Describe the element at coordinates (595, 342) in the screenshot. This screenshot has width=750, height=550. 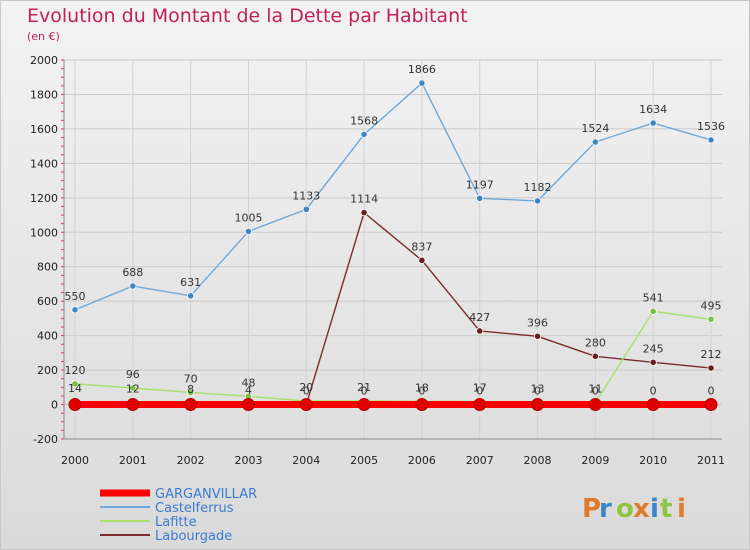
I see `data-label: 280` at that location.